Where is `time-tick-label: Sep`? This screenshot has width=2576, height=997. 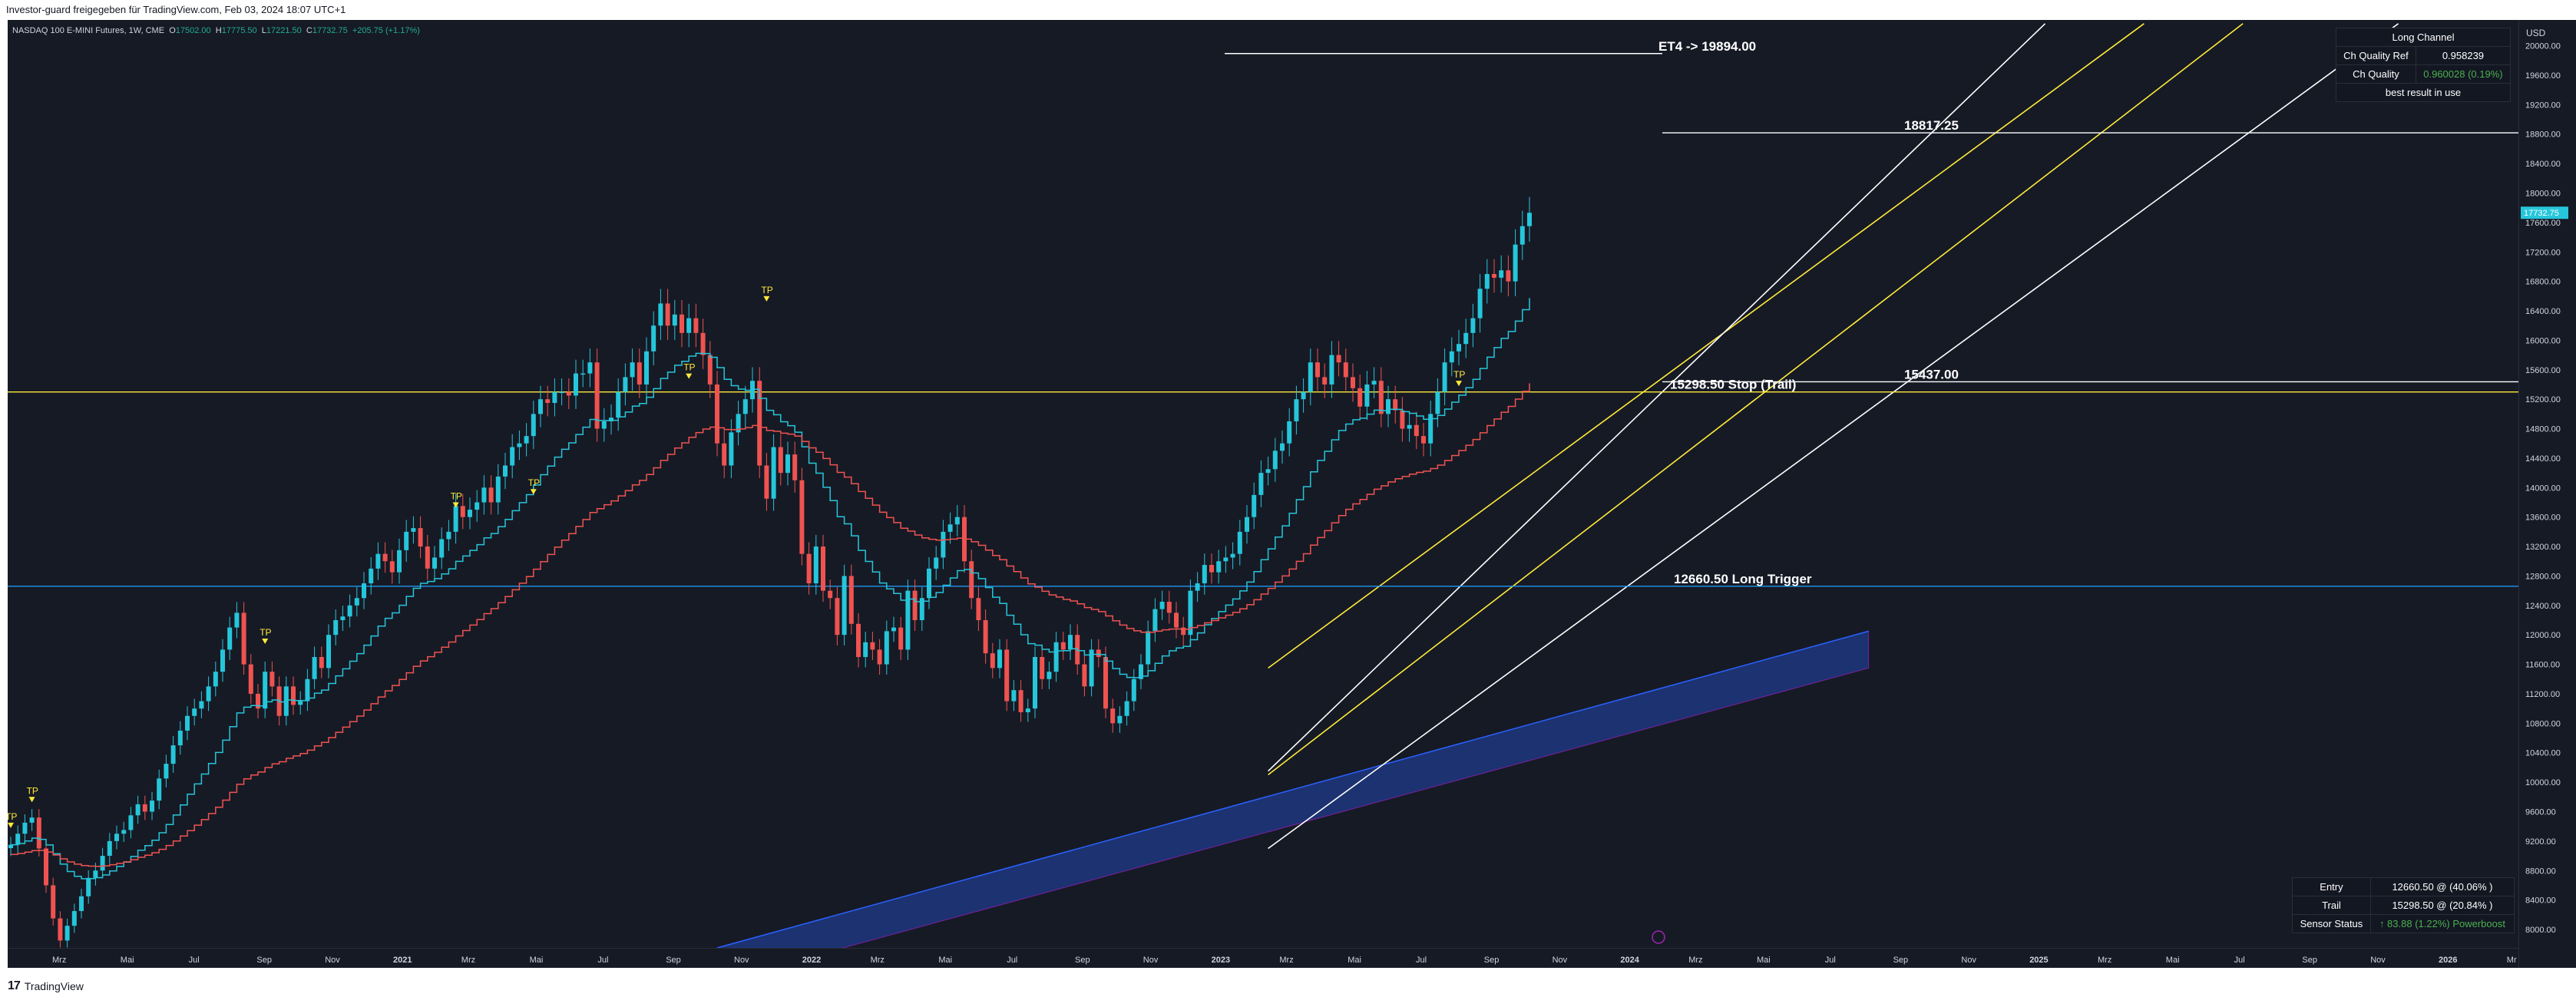
time-tick-label: Sep is located at coordinates (264, 960).